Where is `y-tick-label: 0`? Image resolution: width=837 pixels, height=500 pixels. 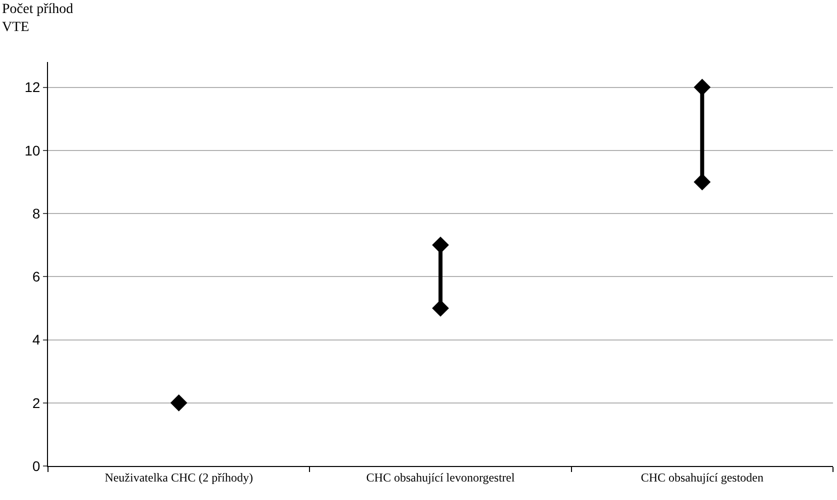 y-tick-label: 0 is located at coordinates (36, 466).